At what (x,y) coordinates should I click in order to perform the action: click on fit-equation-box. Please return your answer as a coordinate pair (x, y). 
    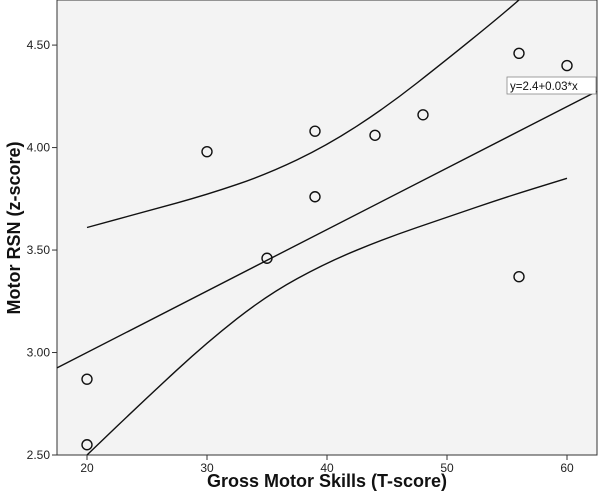
    Looking at the image, I should click on (551, 85).